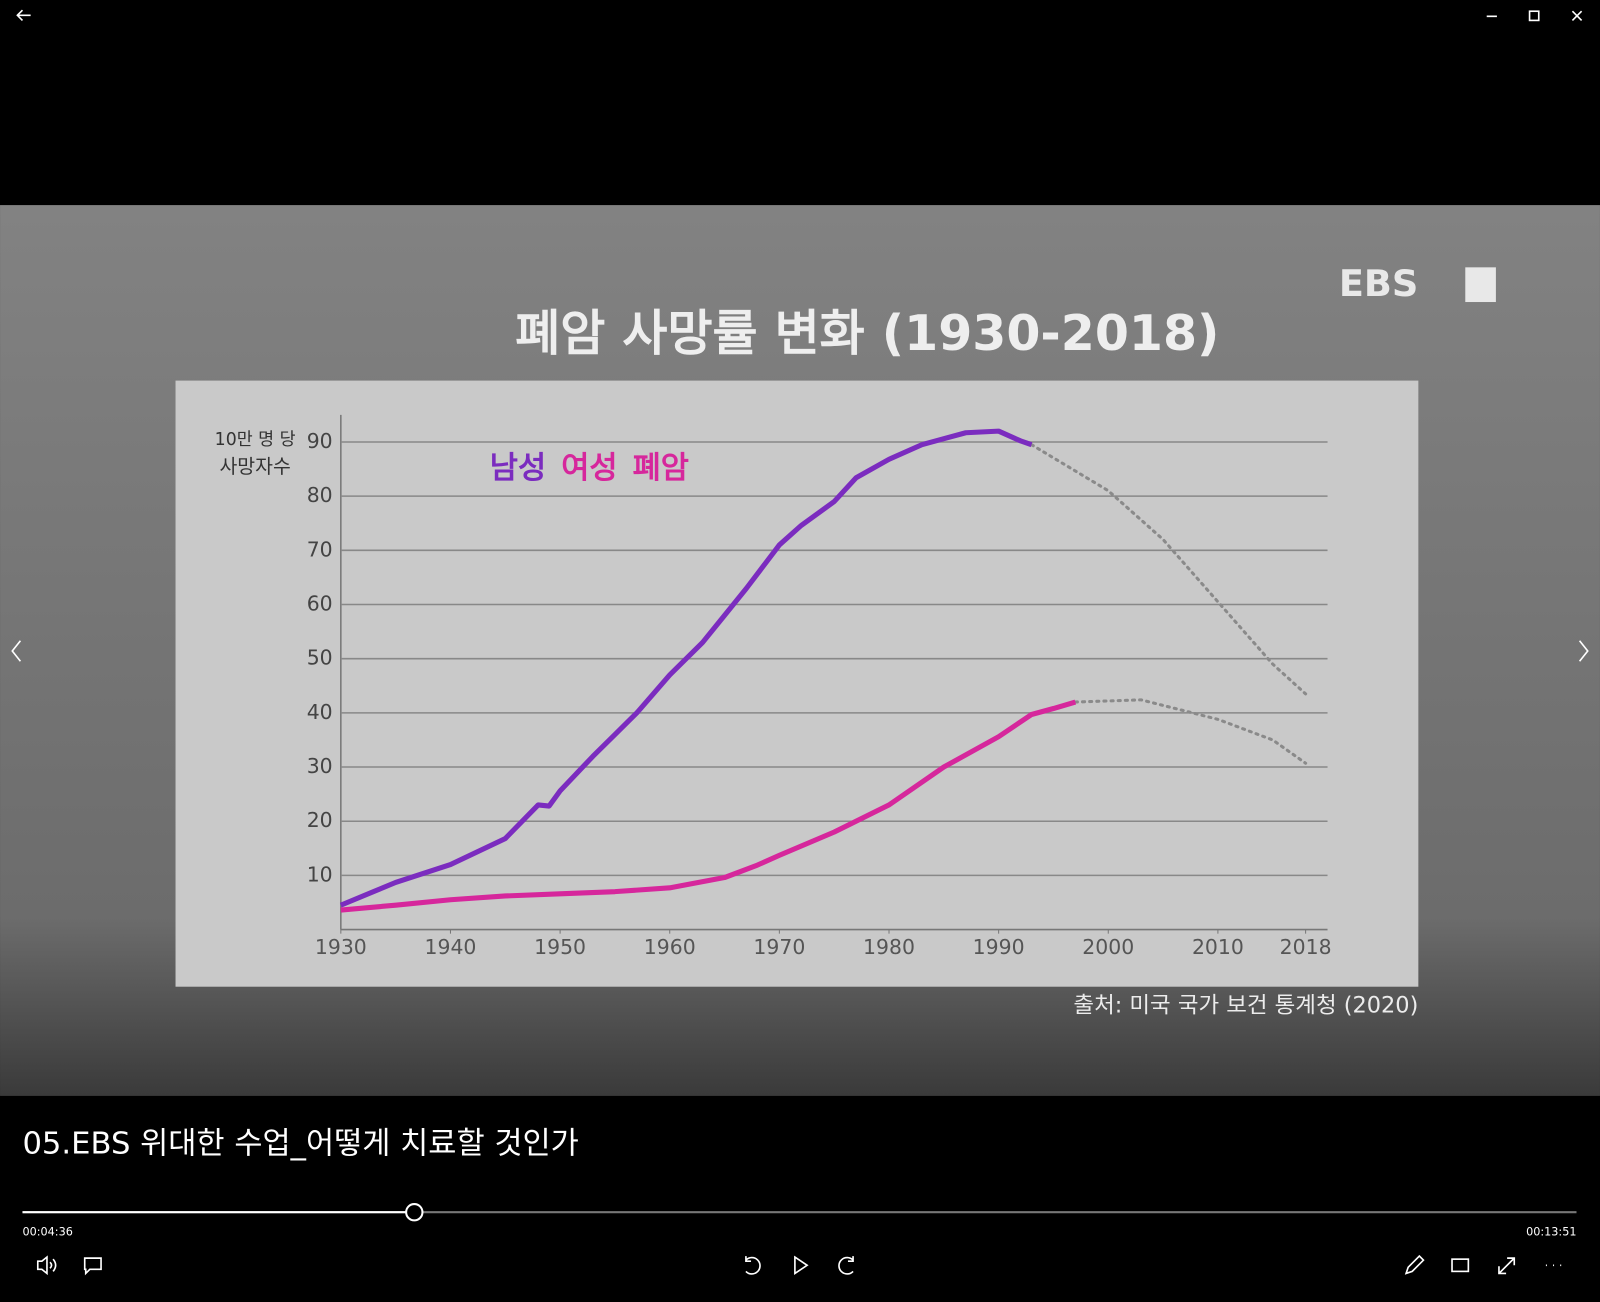 This screenshot has width=1600, height=1302. What do you see at coordinates (451, 947) in the screenshot?
I see `x-tick-label: 1940` at bounding box center [451, 947].